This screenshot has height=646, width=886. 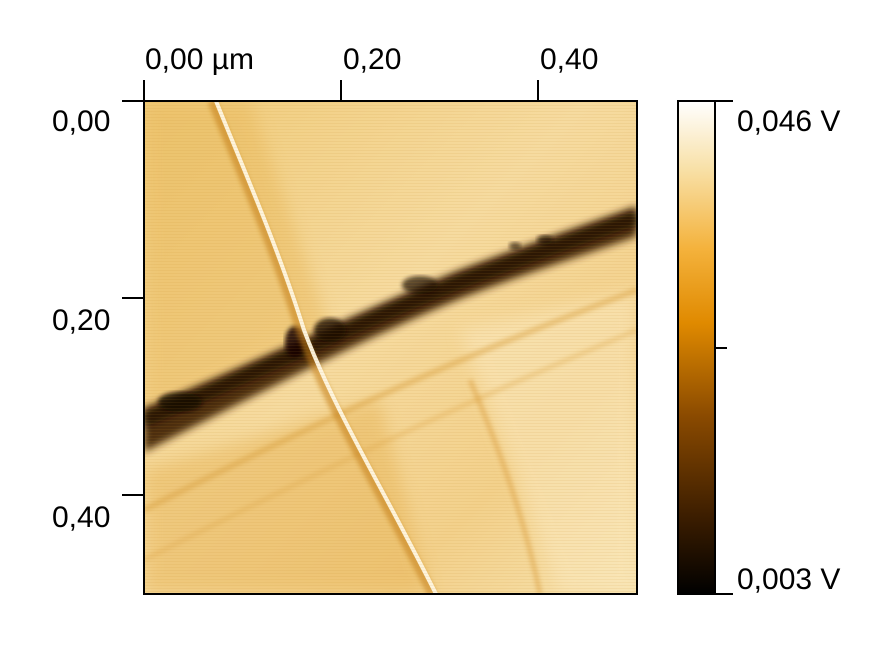 I want to click on colorbar-gradient, so click(x=696, y=347).